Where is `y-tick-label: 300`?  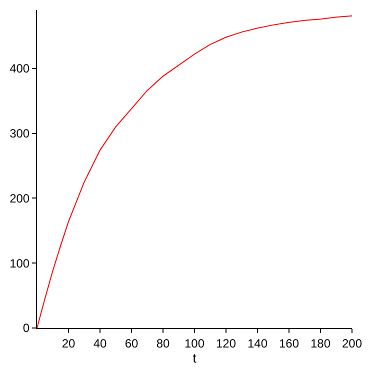 y-tick-label: 300 is located at coordinates (20, 133).